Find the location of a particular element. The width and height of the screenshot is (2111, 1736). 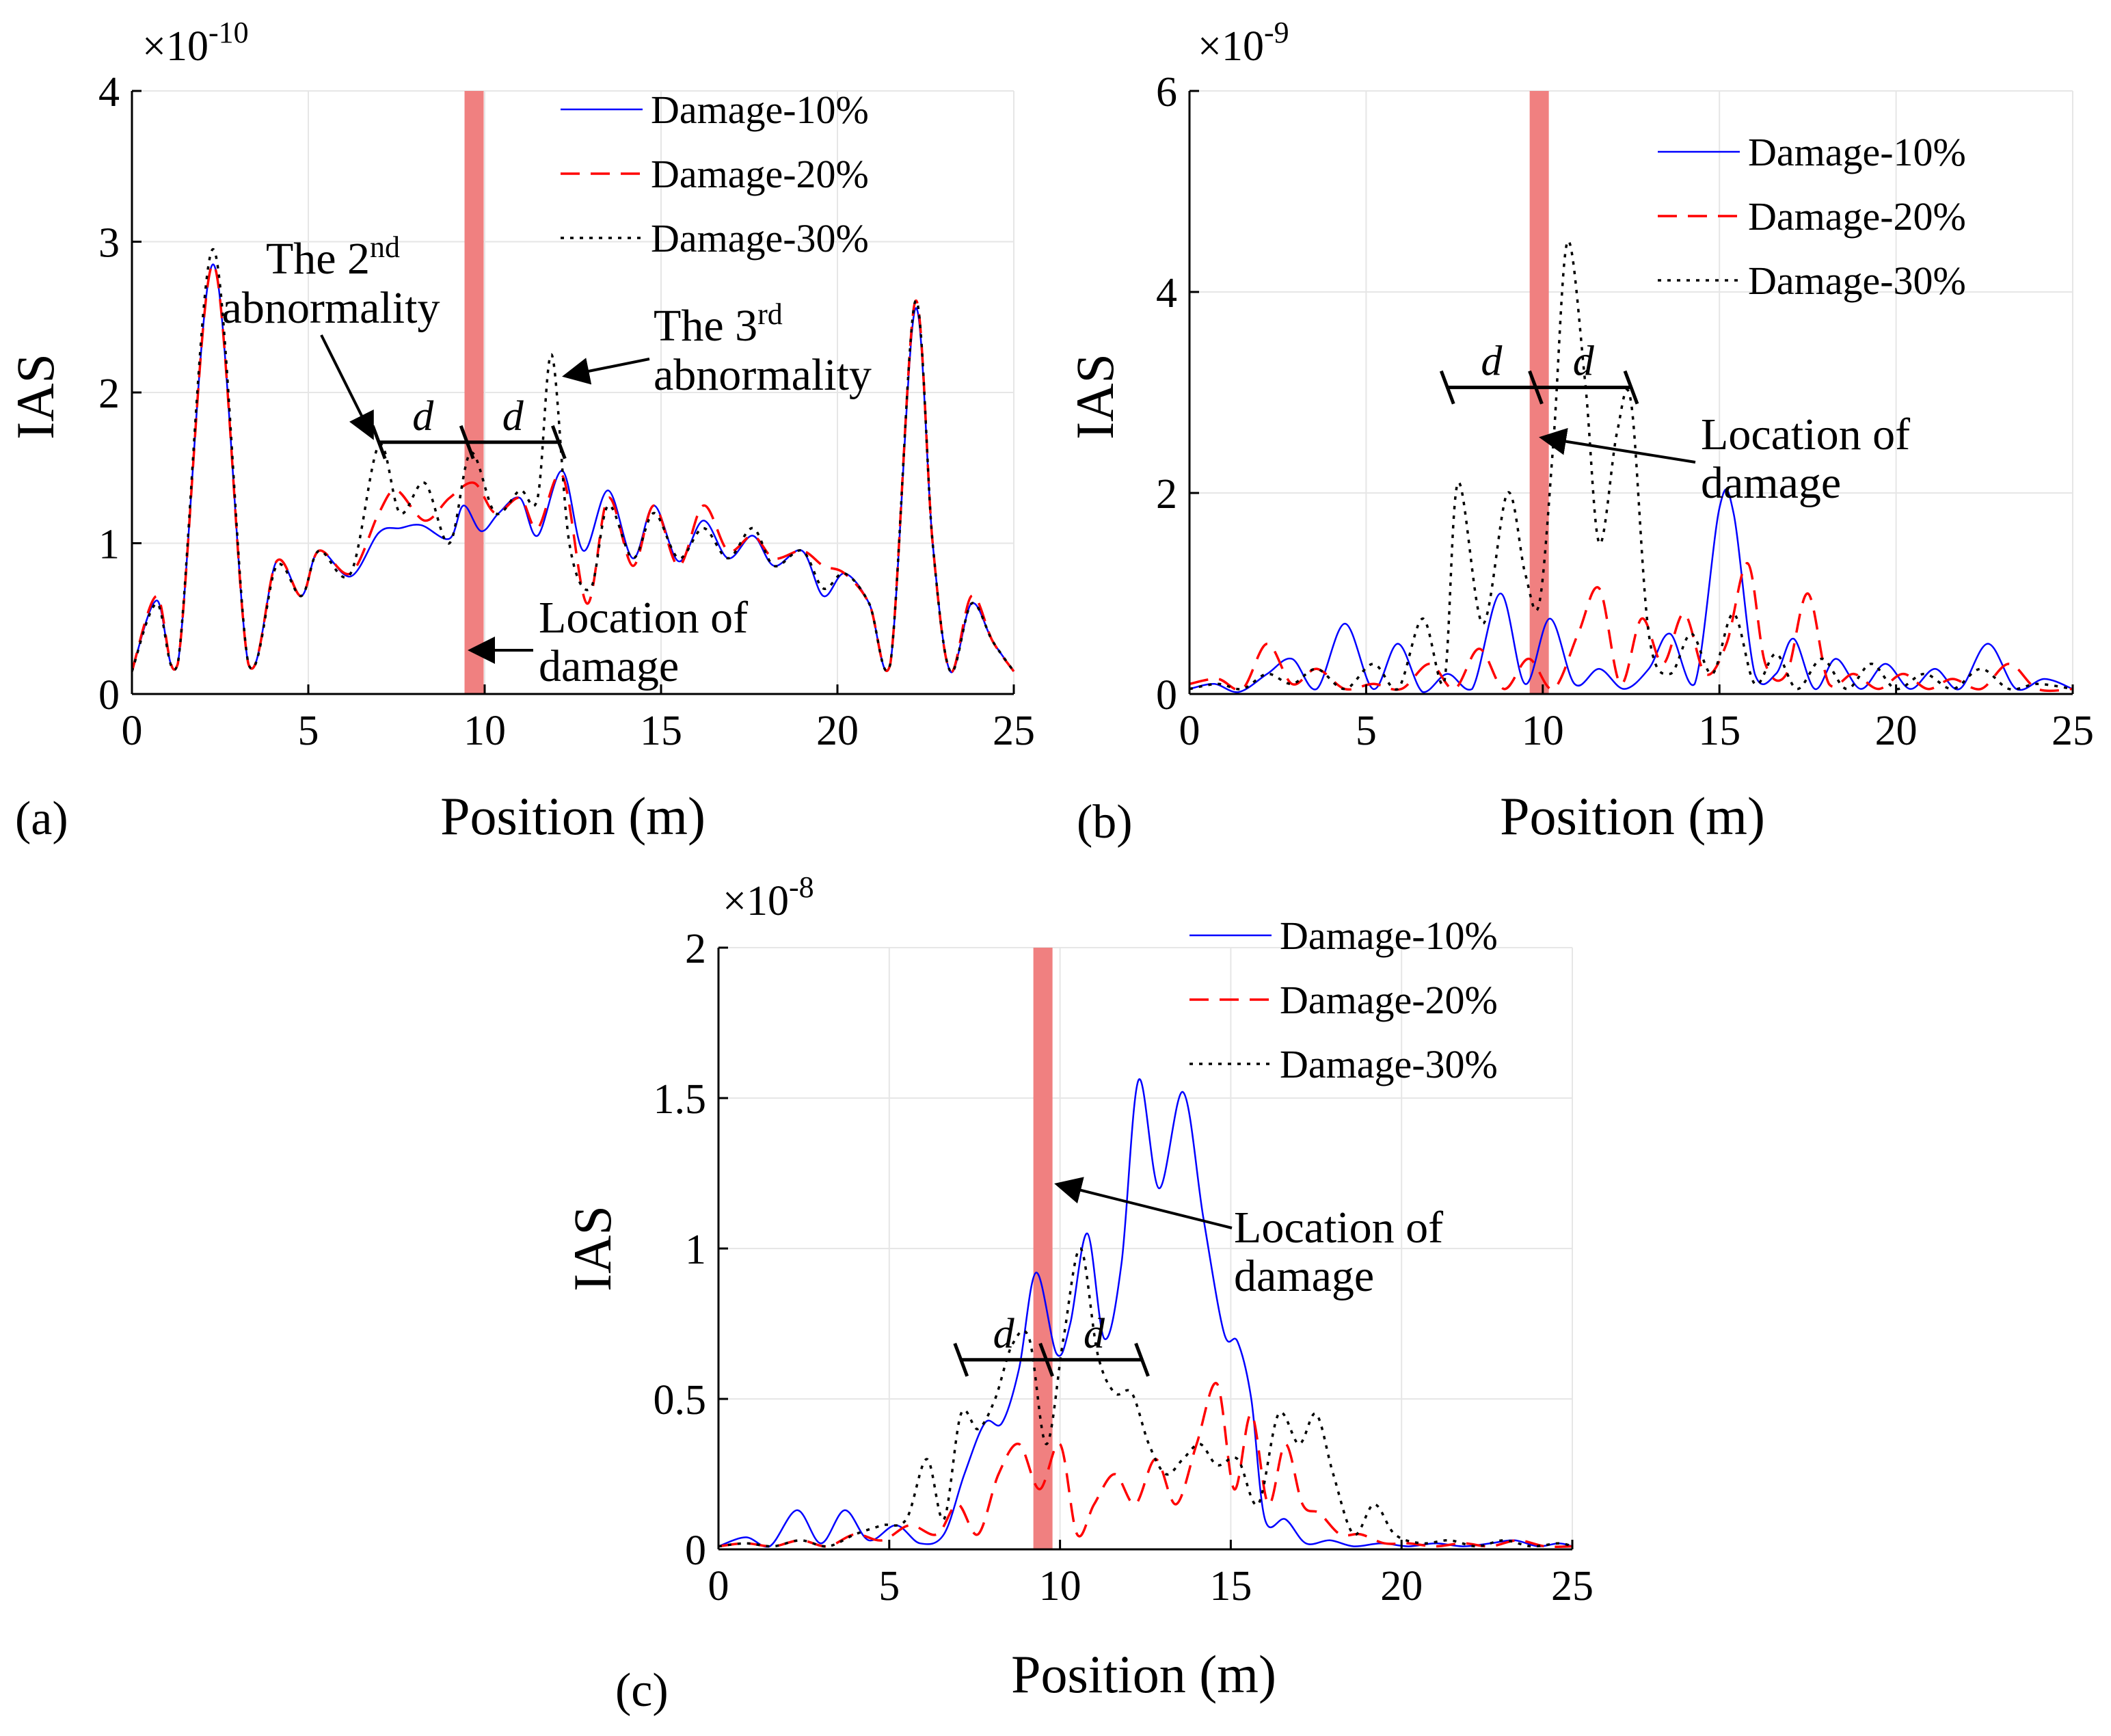

panel-label: (c) is located at coordinates (642, 1690).